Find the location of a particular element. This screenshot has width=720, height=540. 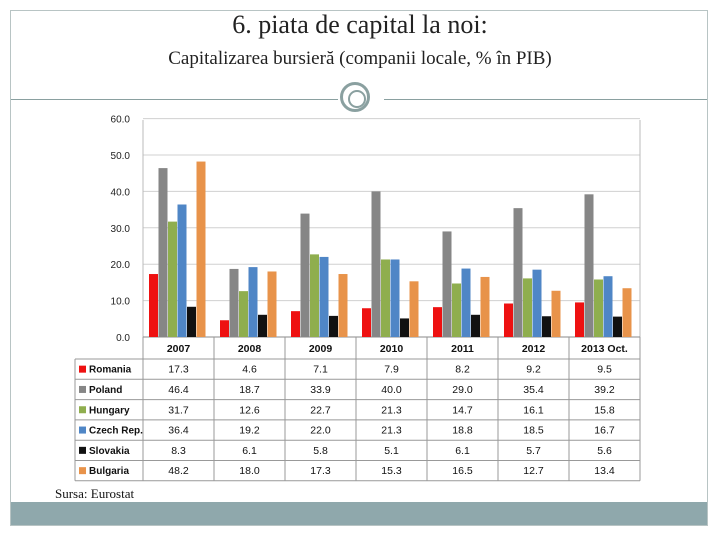

bar-bulgaria-2008 is located at coordinates (272, 304).